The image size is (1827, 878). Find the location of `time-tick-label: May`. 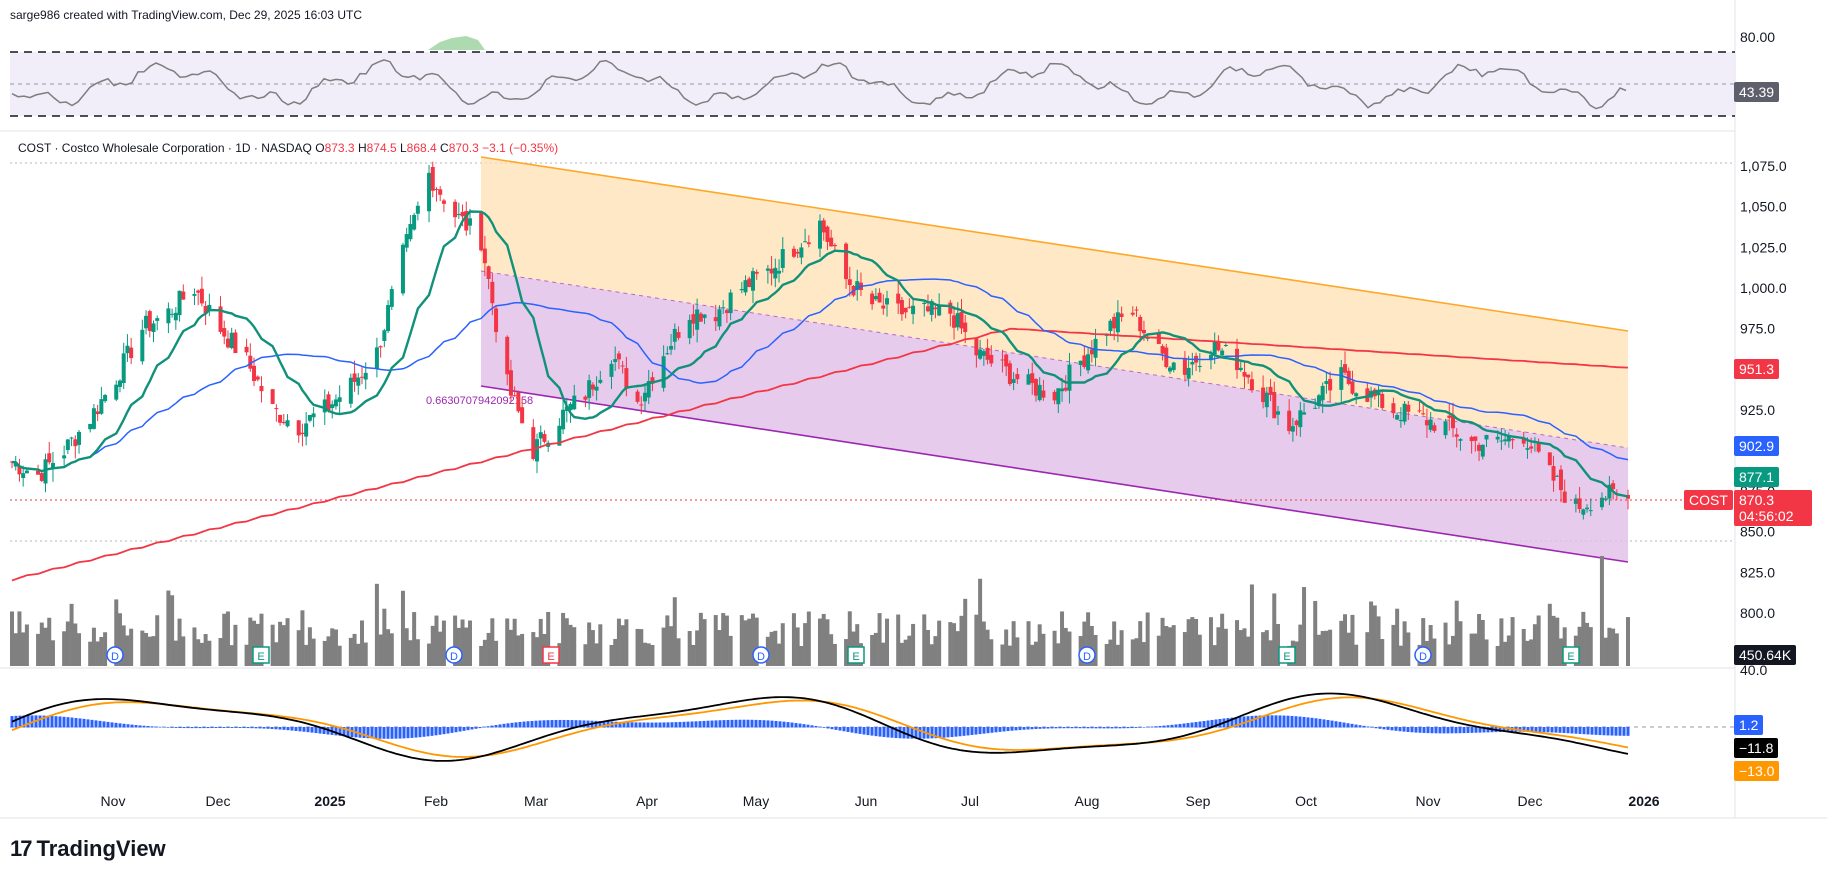

time-tick-label: May is located at coordinates (756, 801).